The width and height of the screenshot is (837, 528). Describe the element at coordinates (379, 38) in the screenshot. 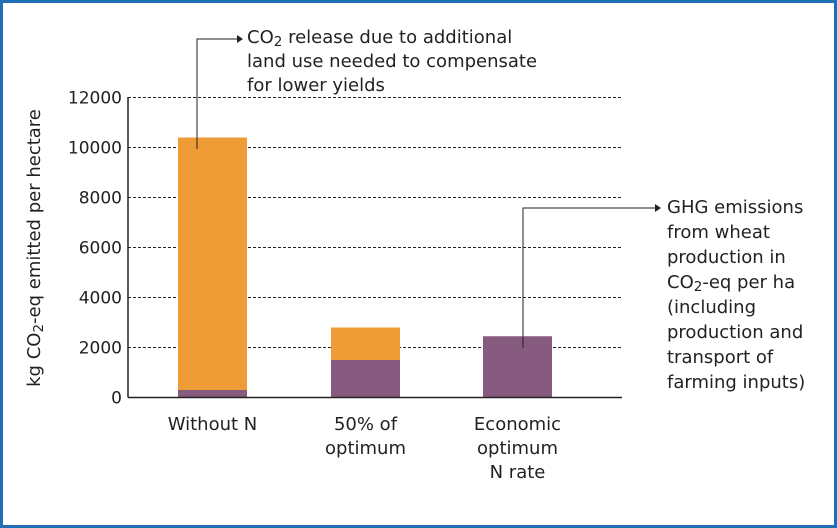

I see `annotation-text: CO2 release due to additional` at that location.